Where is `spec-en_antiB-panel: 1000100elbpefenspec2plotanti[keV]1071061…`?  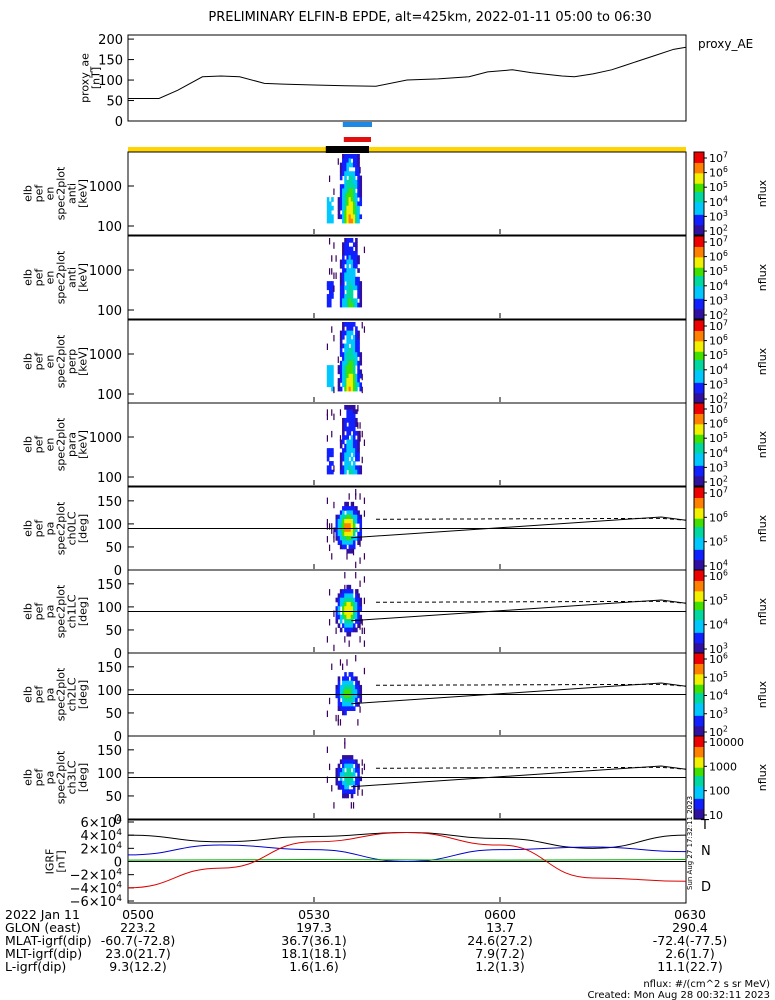
spec-en_antiB-panel: 1000100elbpefenspec2plotanti[keV]1071061… is located at coordinates (396, 194).